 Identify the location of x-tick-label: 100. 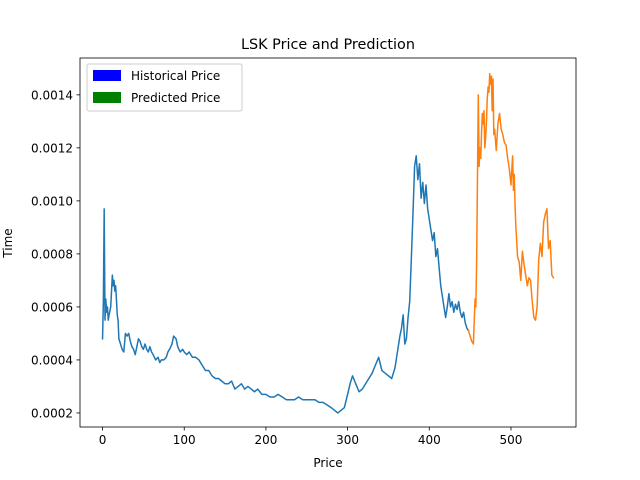
(184, 440).